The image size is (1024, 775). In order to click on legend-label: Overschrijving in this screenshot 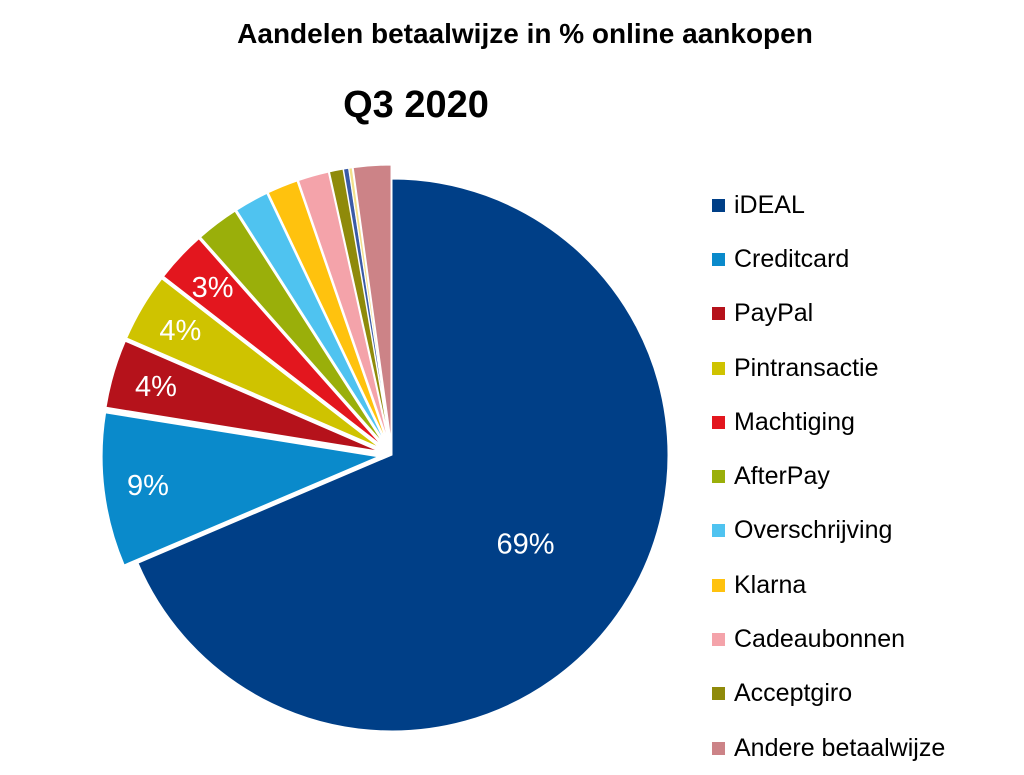, I will do `click(813, 530)`.